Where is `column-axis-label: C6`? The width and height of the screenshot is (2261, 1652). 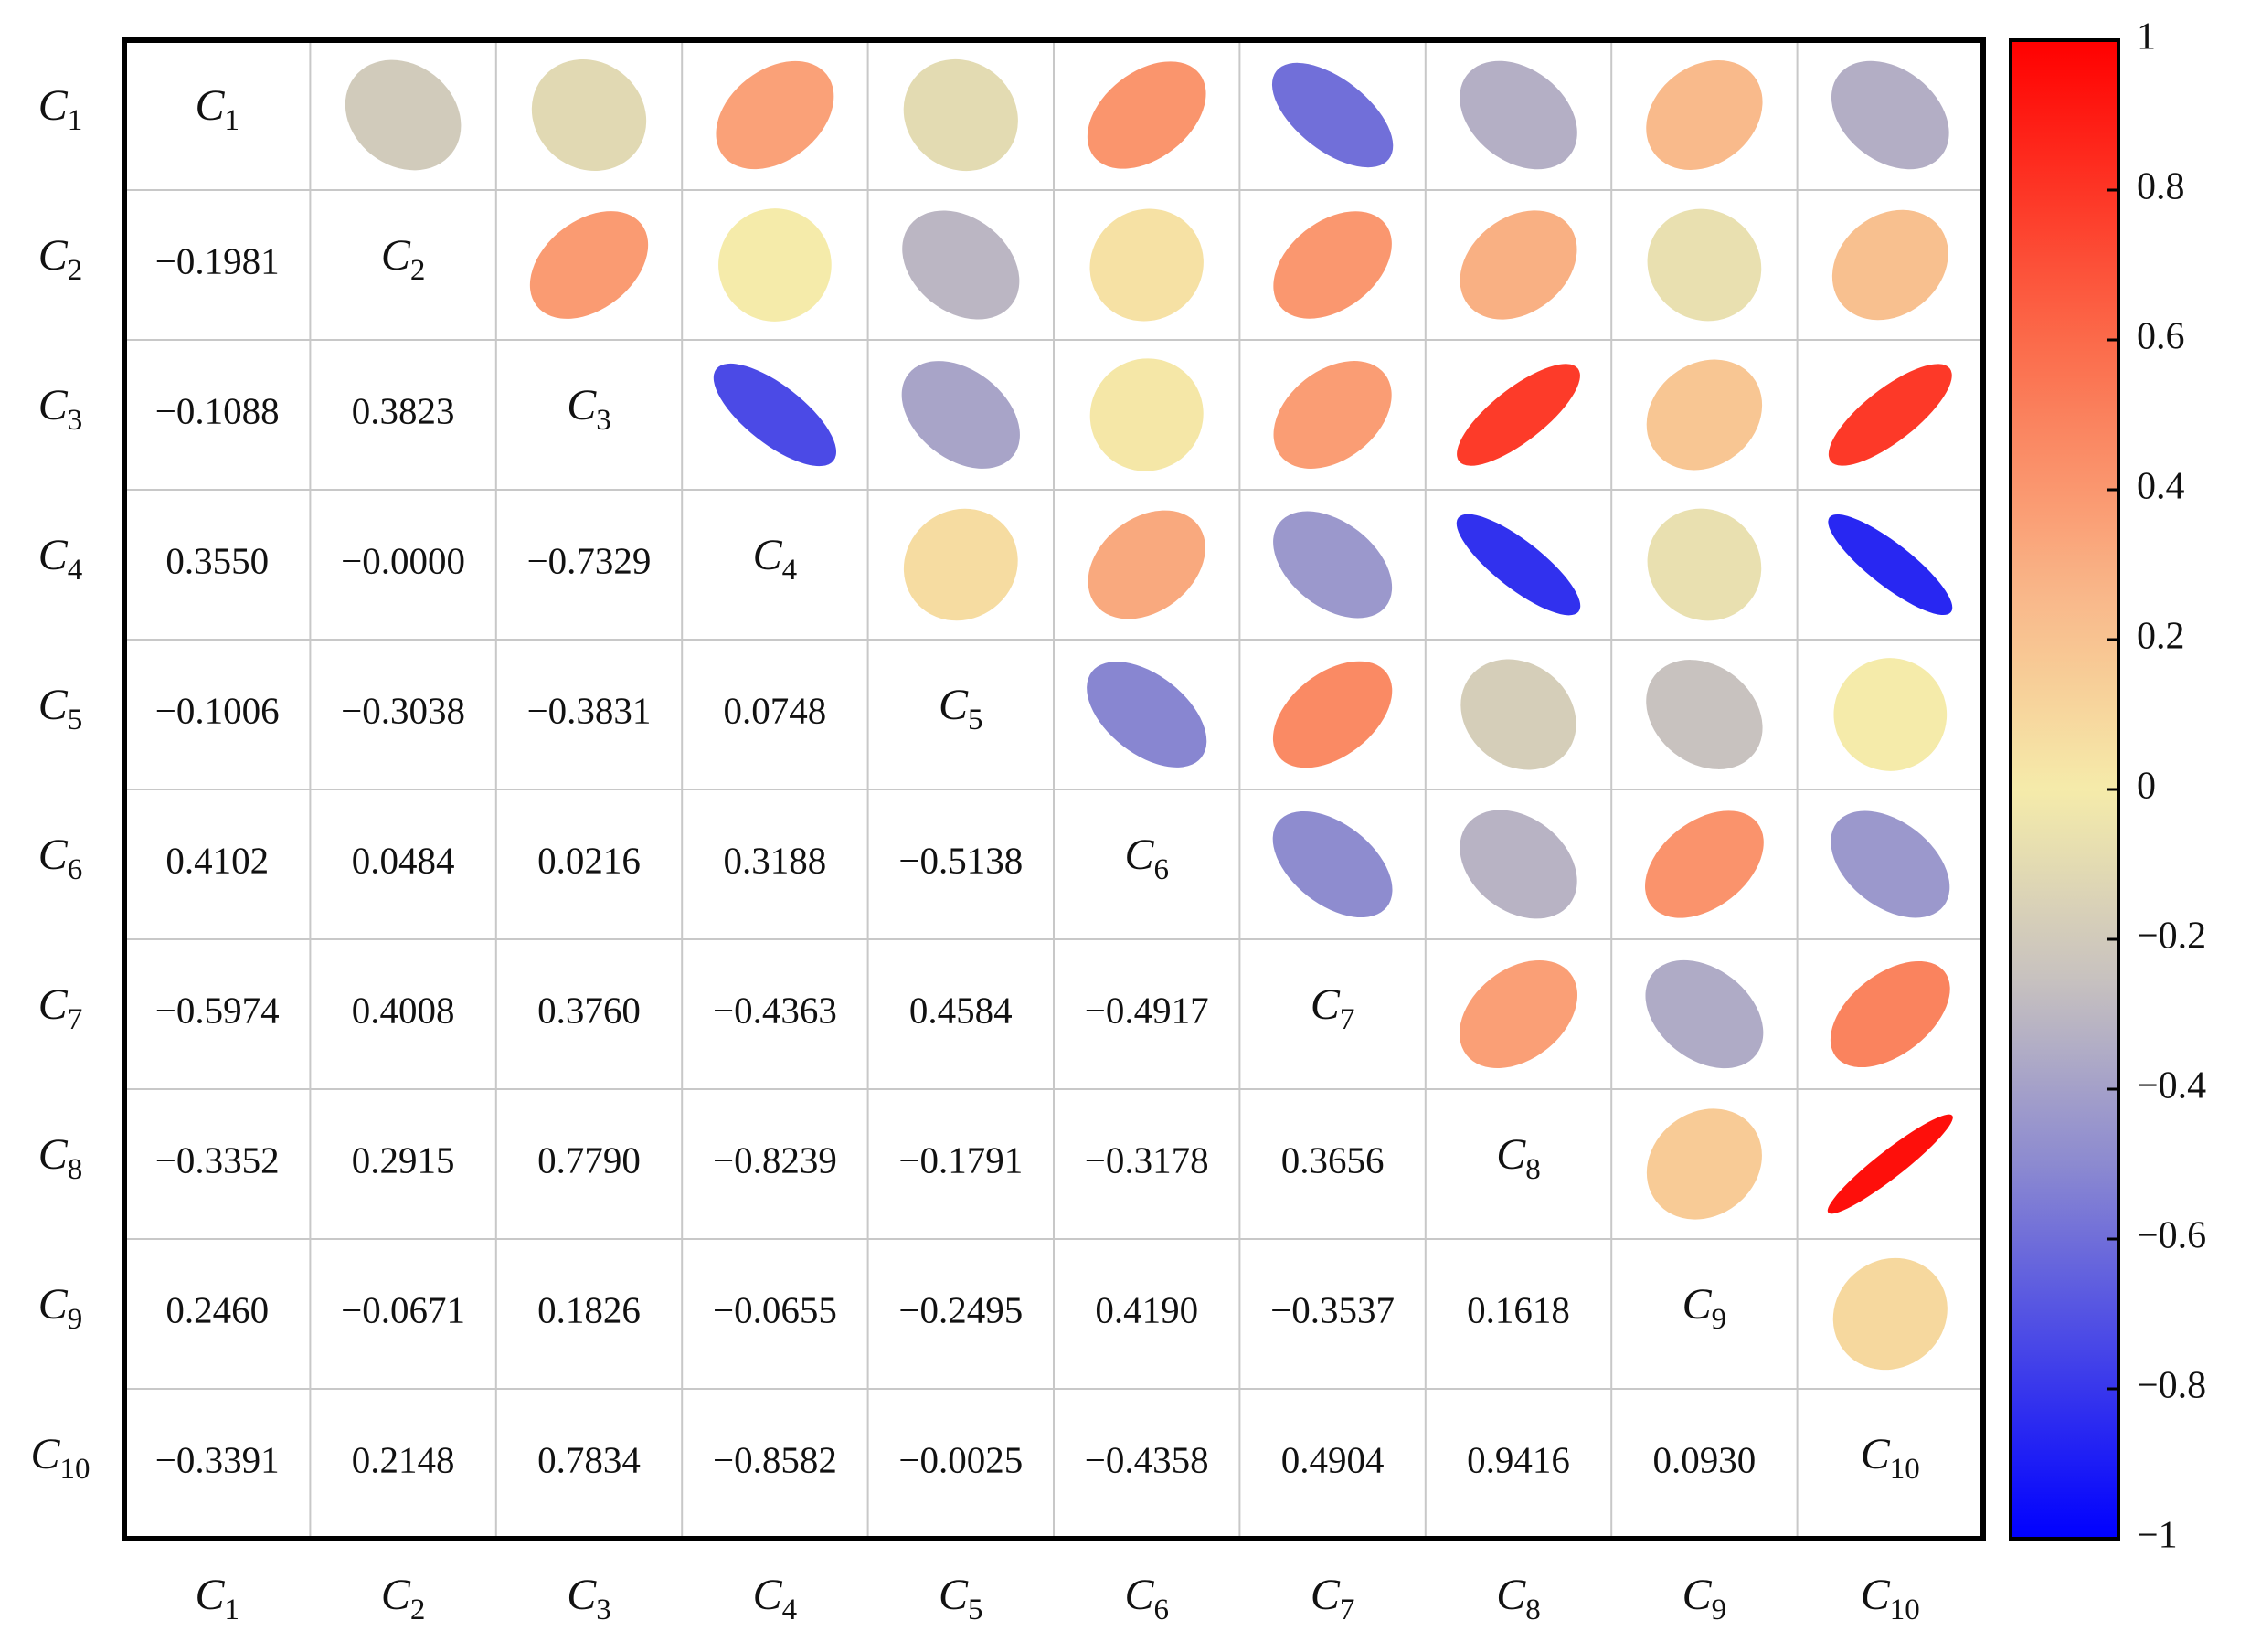
column-axis-label: C6 is located at coordinates (1146, 1599).